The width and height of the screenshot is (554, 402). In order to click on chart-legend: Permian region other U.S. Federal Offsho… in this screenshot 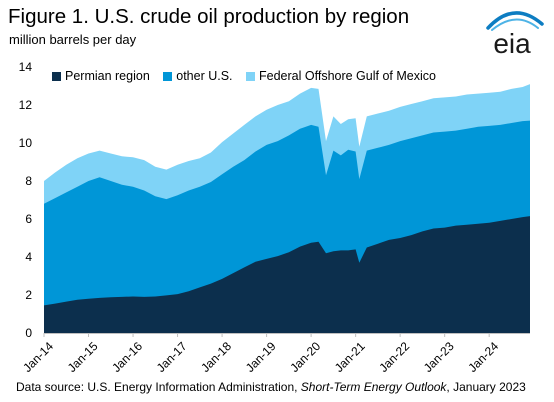, I will do `click(249, 77)`.